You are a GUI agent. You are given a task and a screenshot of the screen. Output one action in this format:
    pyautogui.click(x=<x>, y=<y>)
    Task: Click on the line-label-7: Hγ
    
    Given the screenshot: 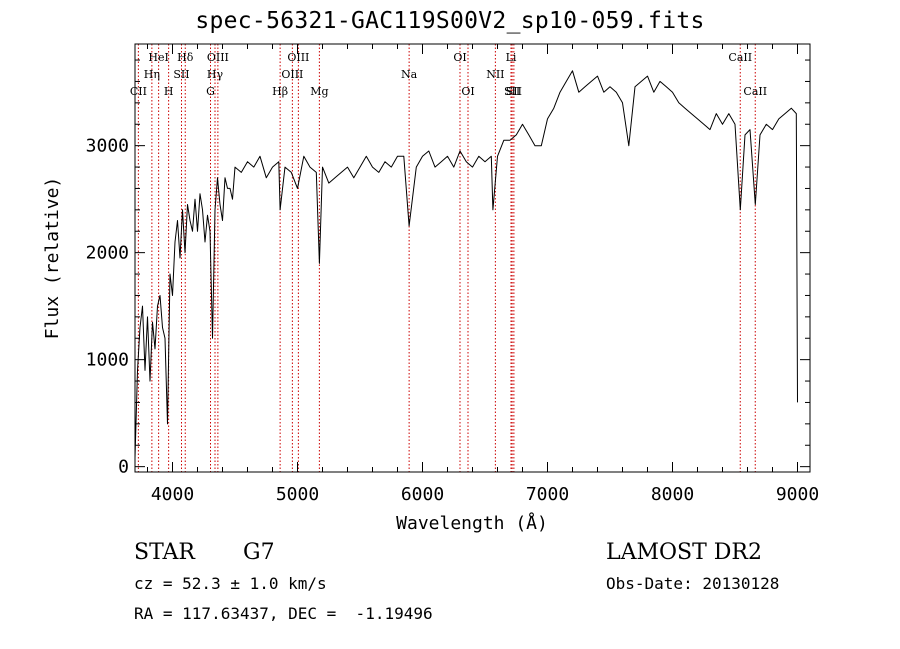 What is the action you would take?
    pyautogui.click(x=215, y=74)
    